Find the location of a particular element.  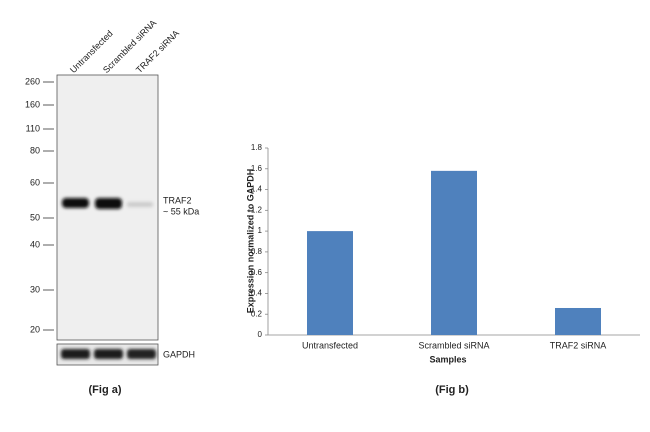

y-tick-label: 0 is located at coordinates (260, 334).